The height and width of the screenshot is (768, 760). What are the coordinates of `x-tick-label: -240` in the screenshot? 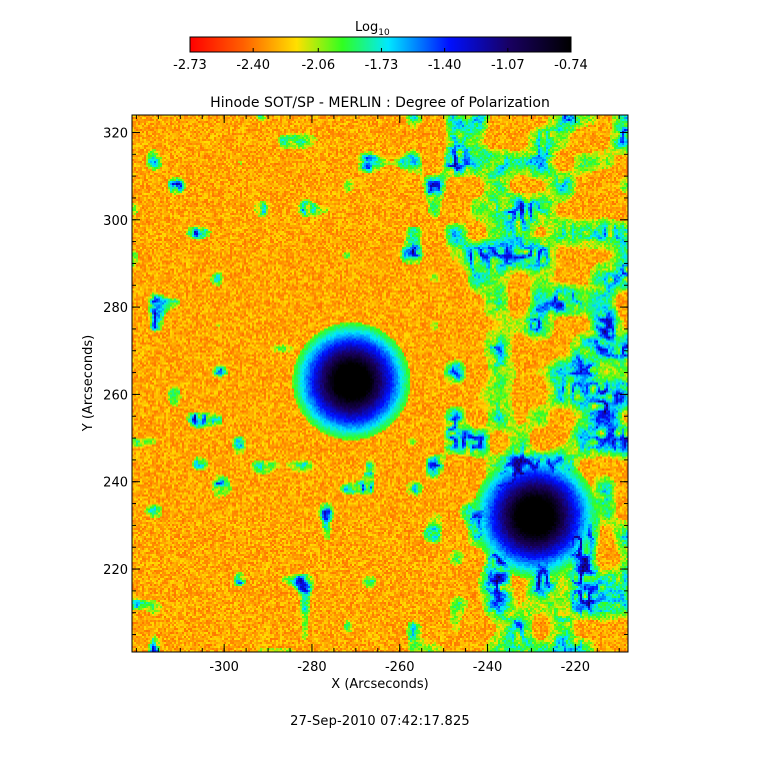 It's located at (488, 667).